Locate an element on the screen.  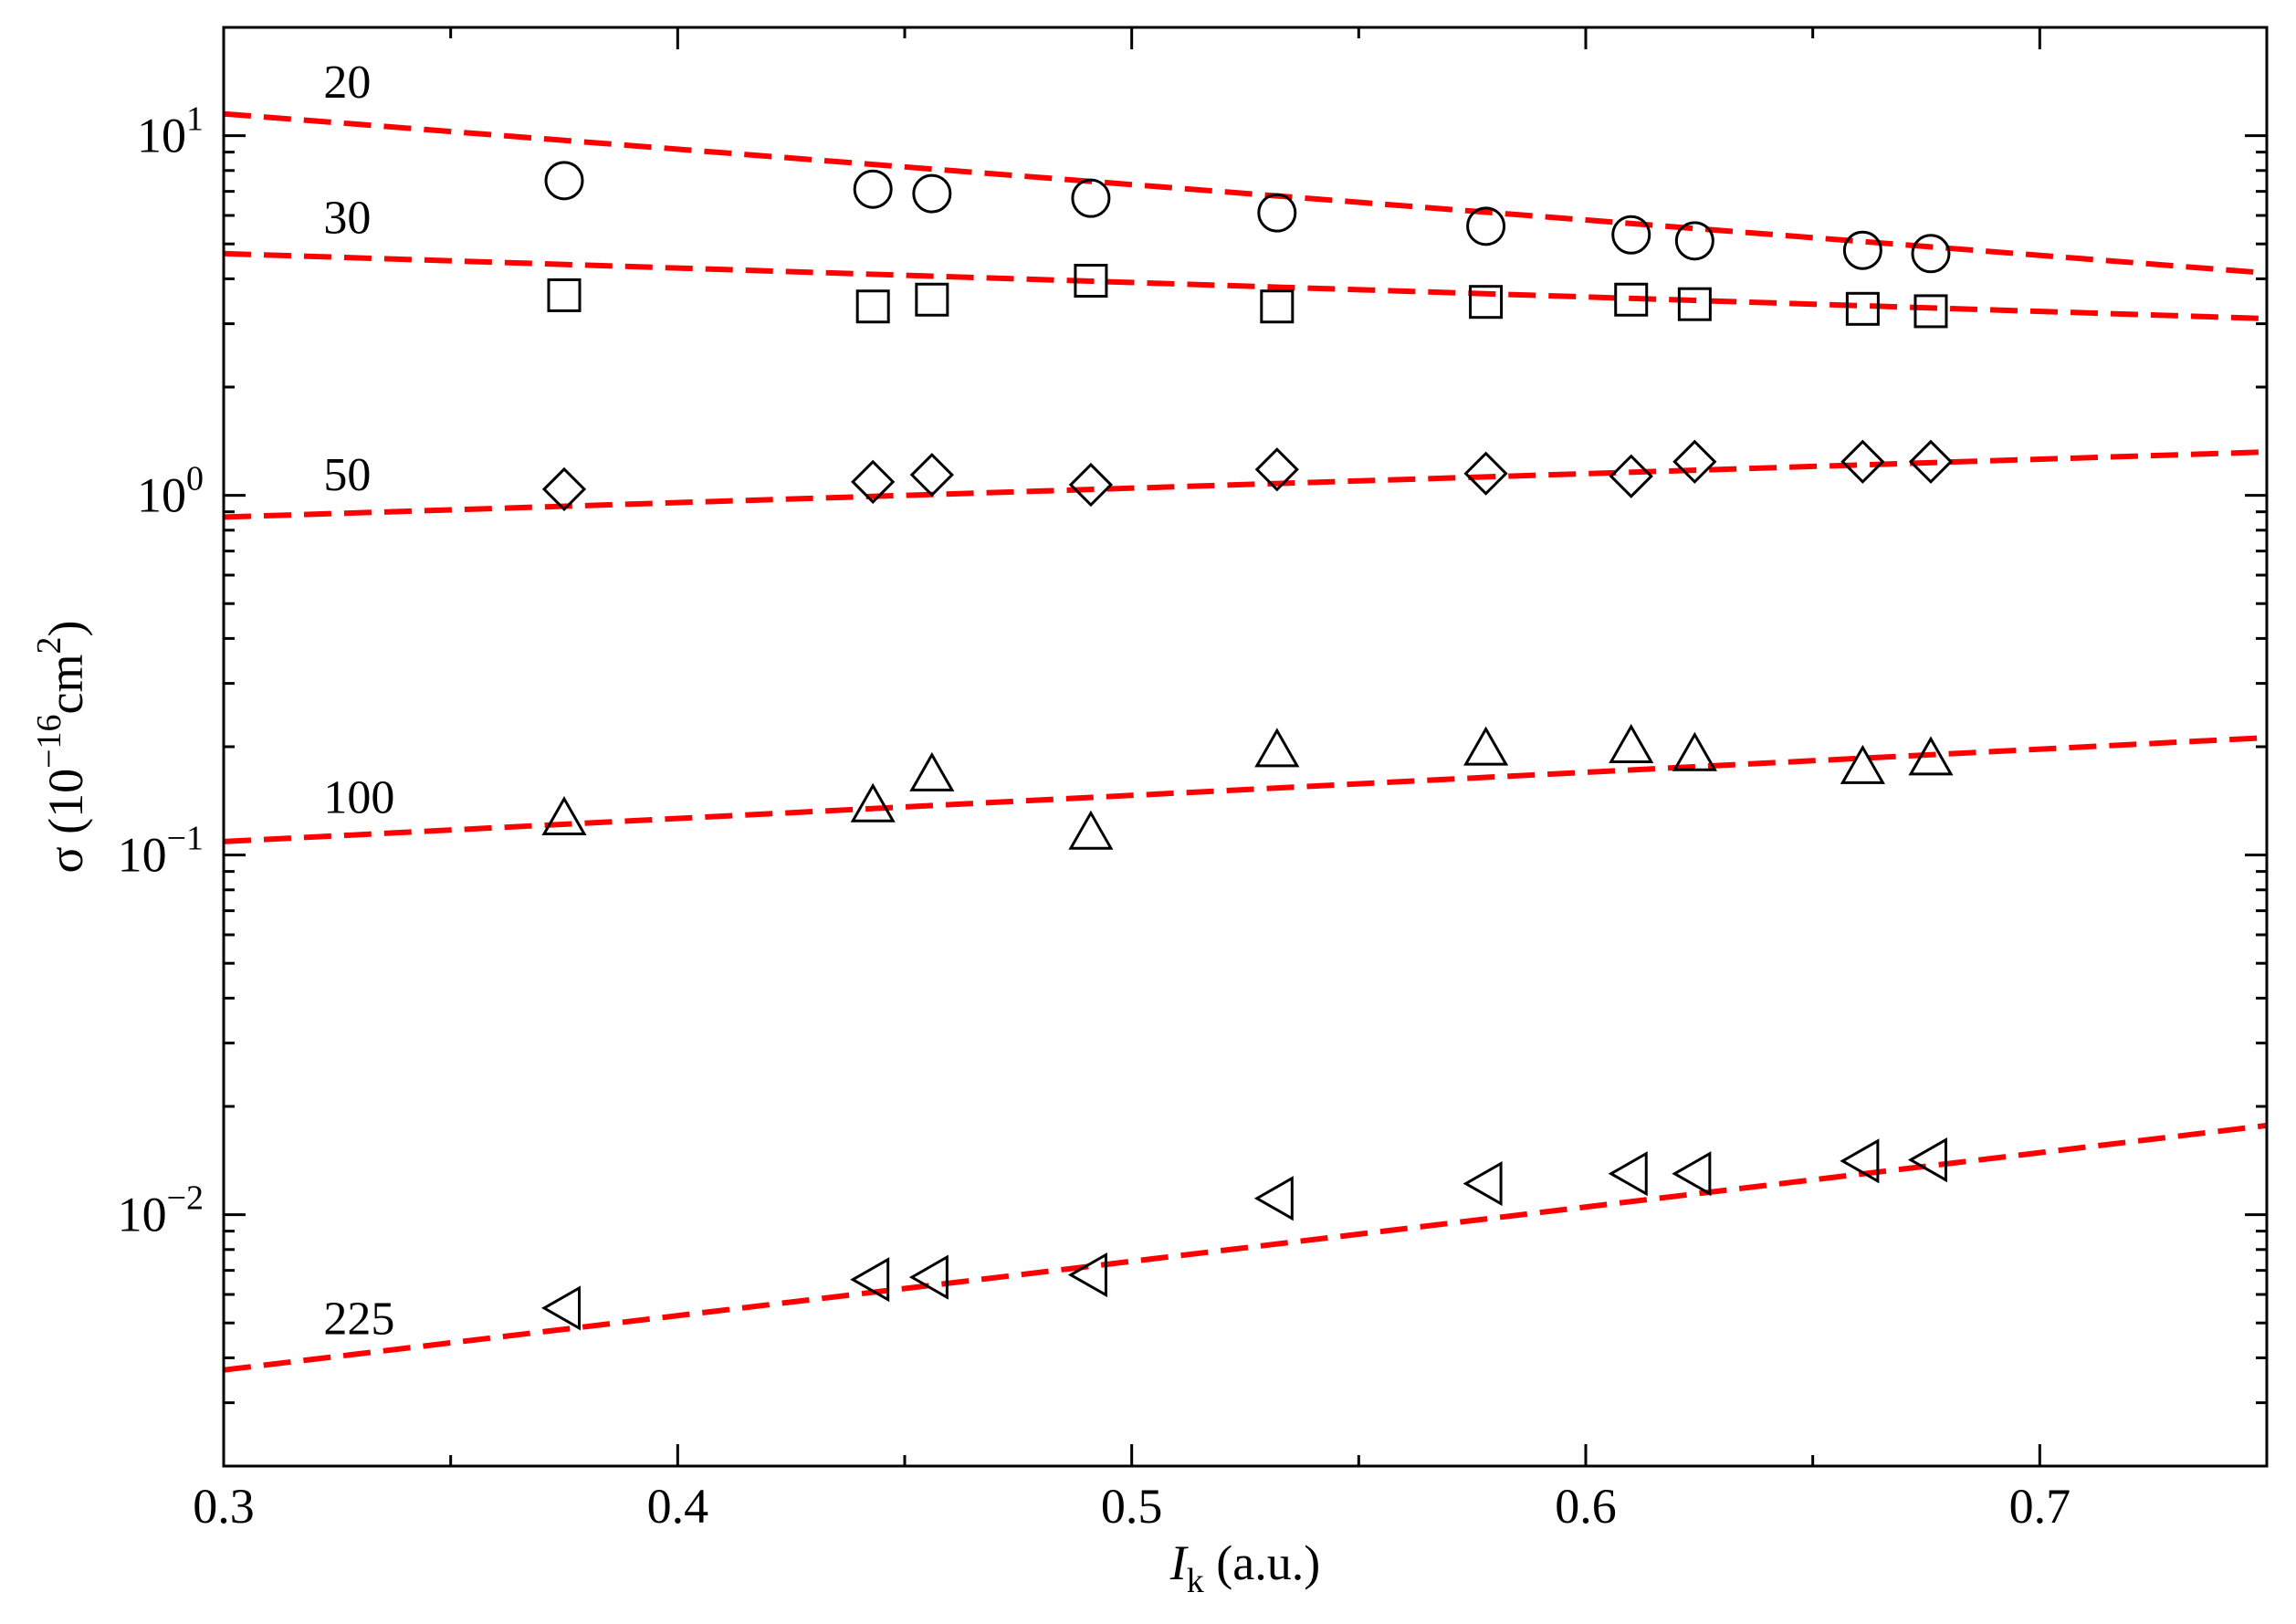
x-axis-title: Ik (a.u.) is located at coordinates (1244, 1567).